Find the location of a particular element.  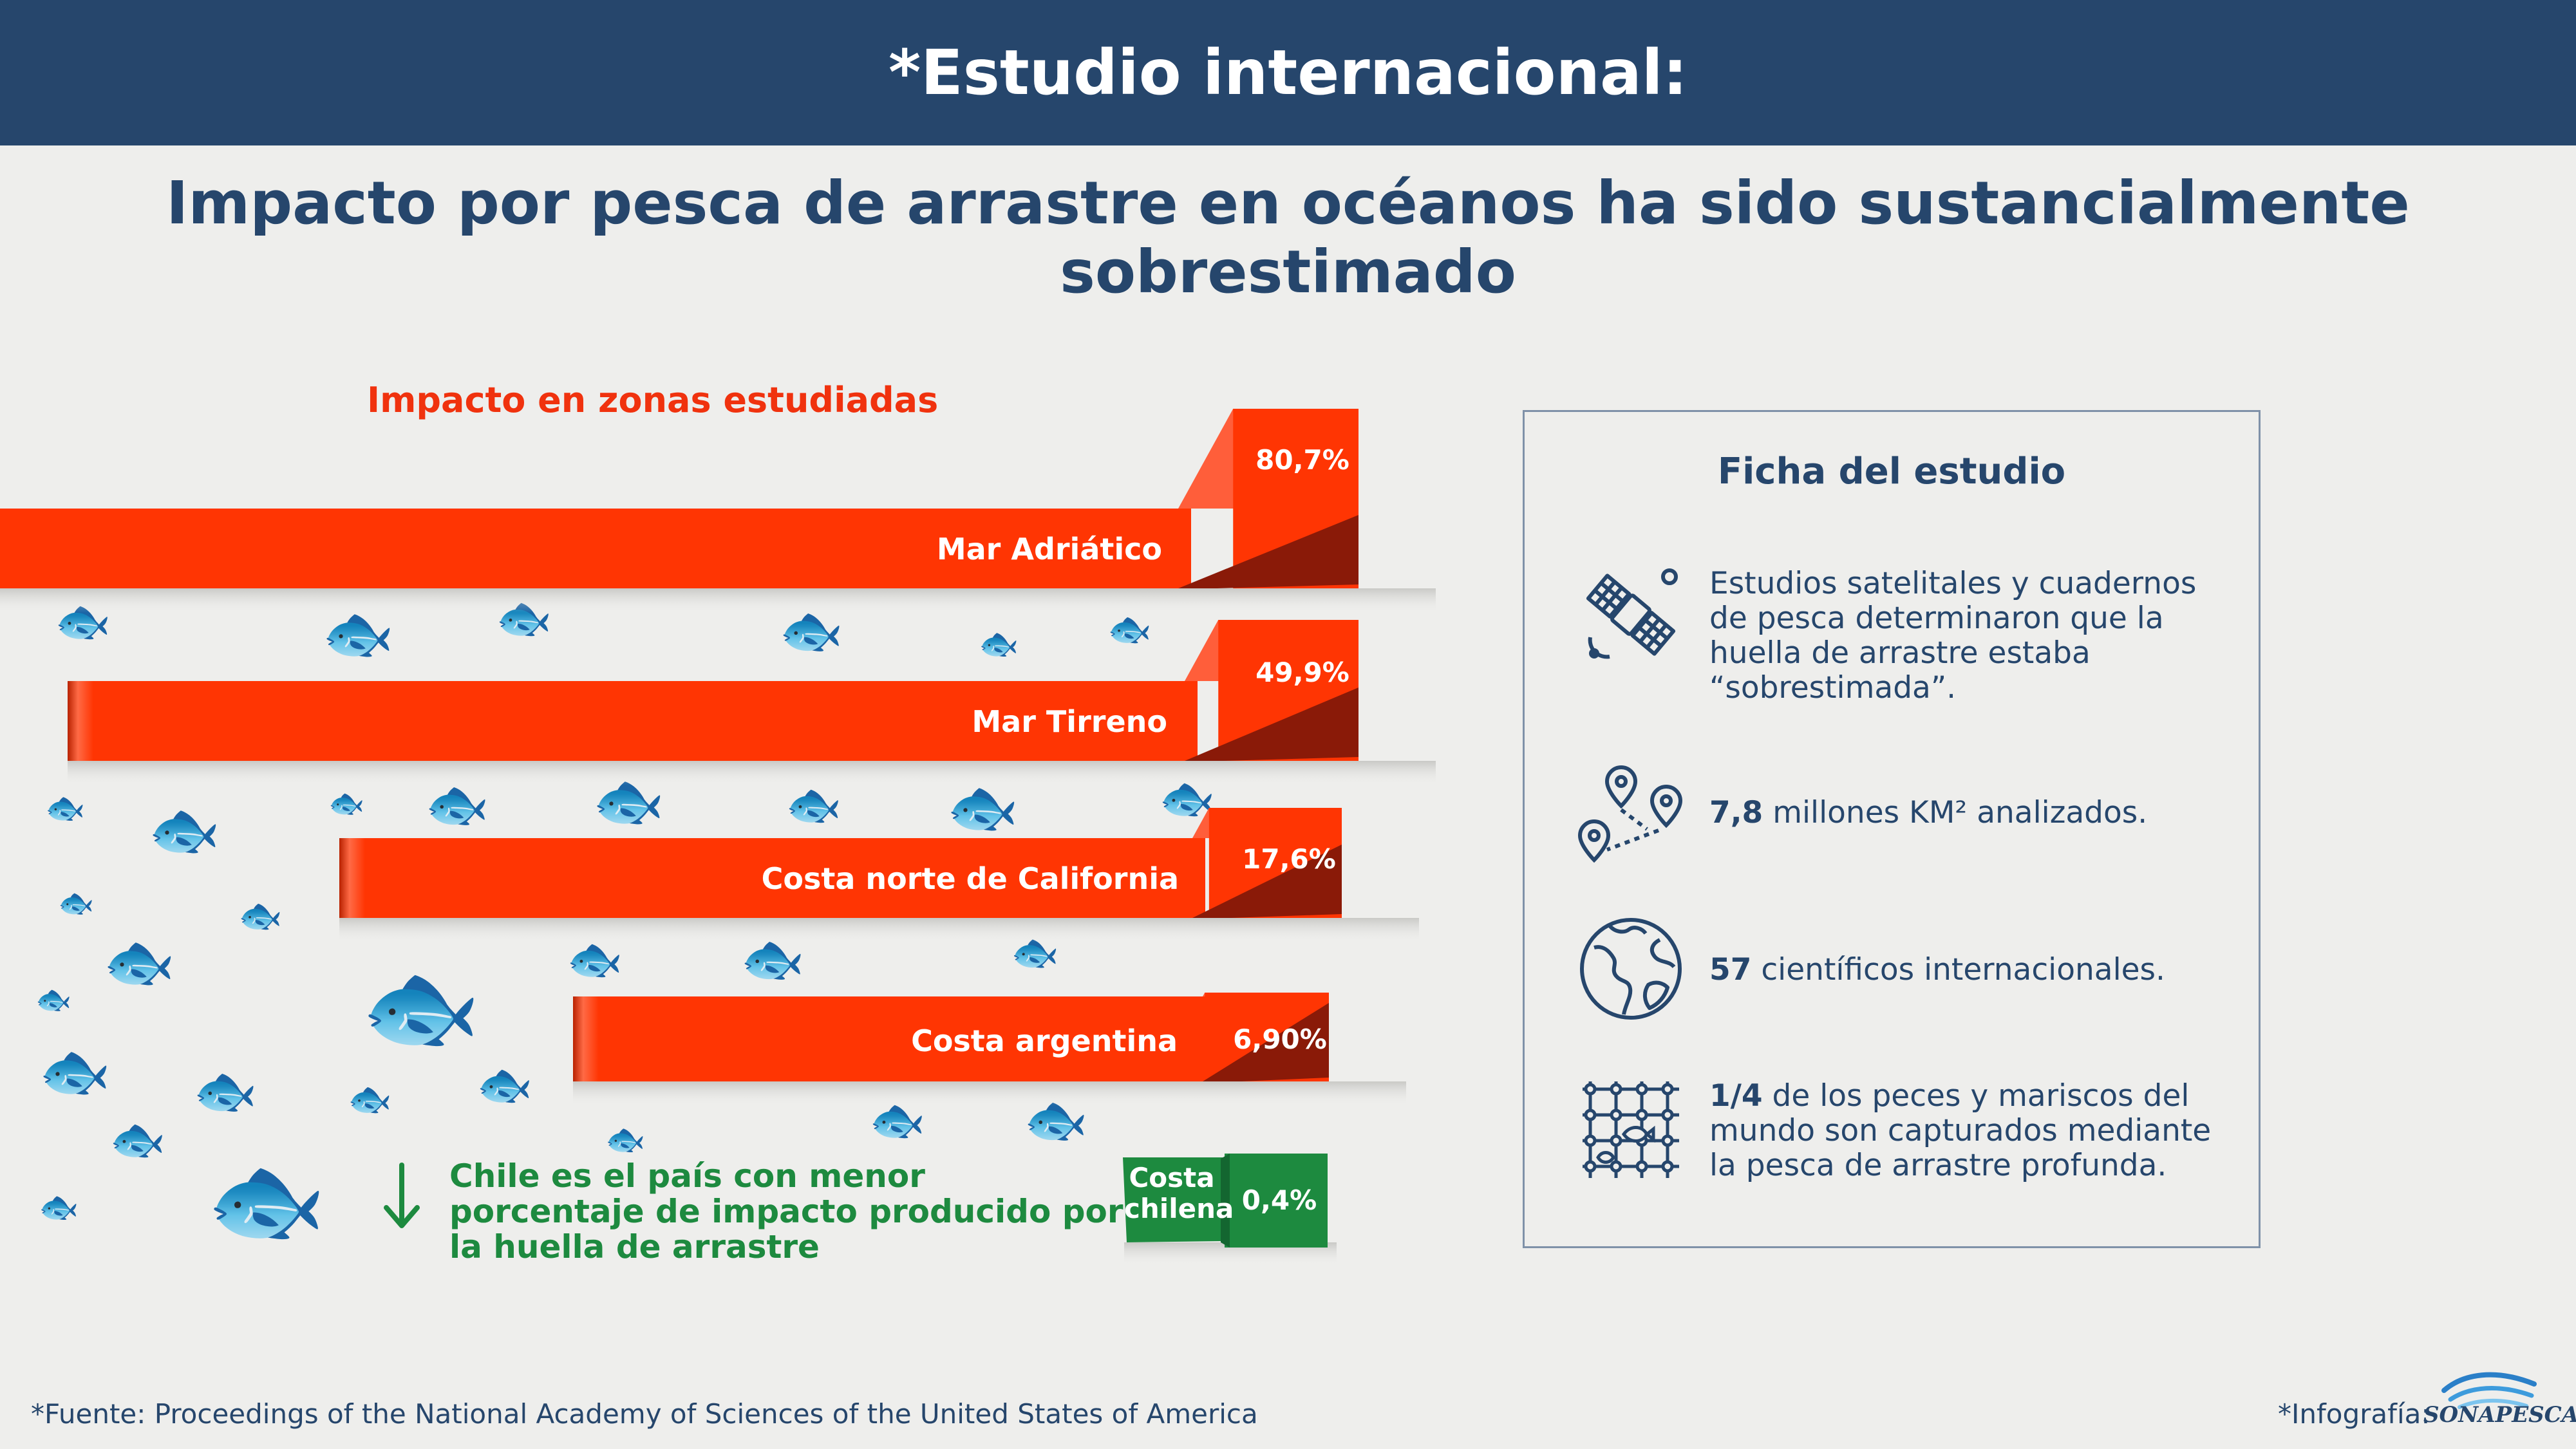

study-title: Ficha del estudio is located at coordinates (1891, 471).